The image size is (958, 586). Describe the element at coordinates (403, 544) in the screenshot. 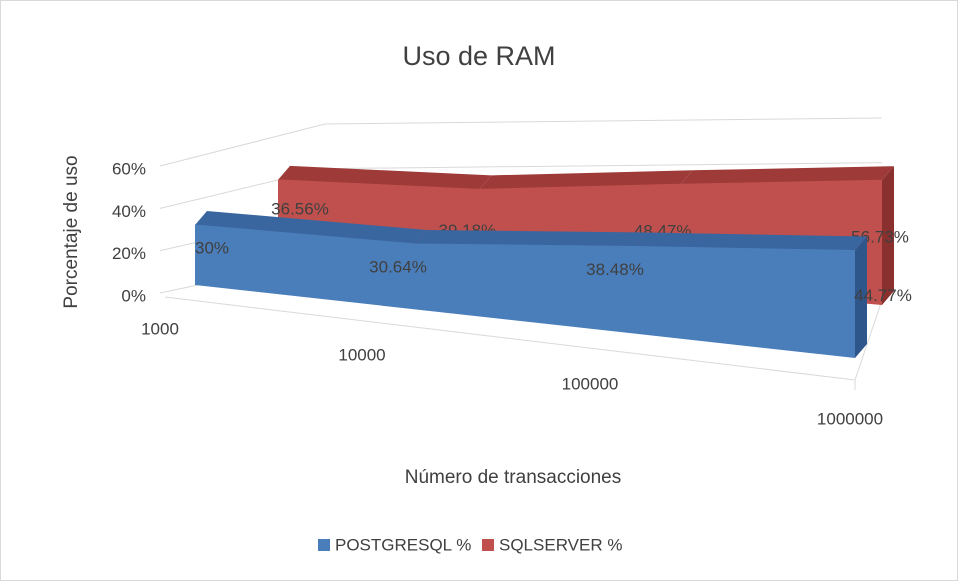

I see `legend-label: POSTGRESQL %` at that location.